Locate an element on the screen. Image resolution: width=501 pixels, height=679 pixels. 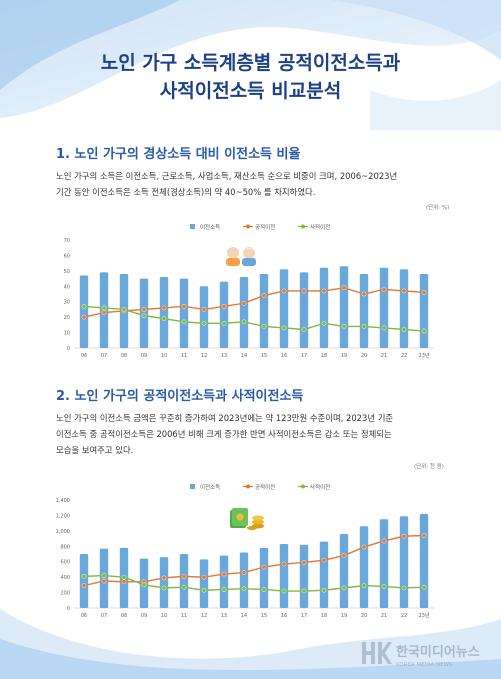
x-tick-label: 19 is located at coordinates (344, 356).